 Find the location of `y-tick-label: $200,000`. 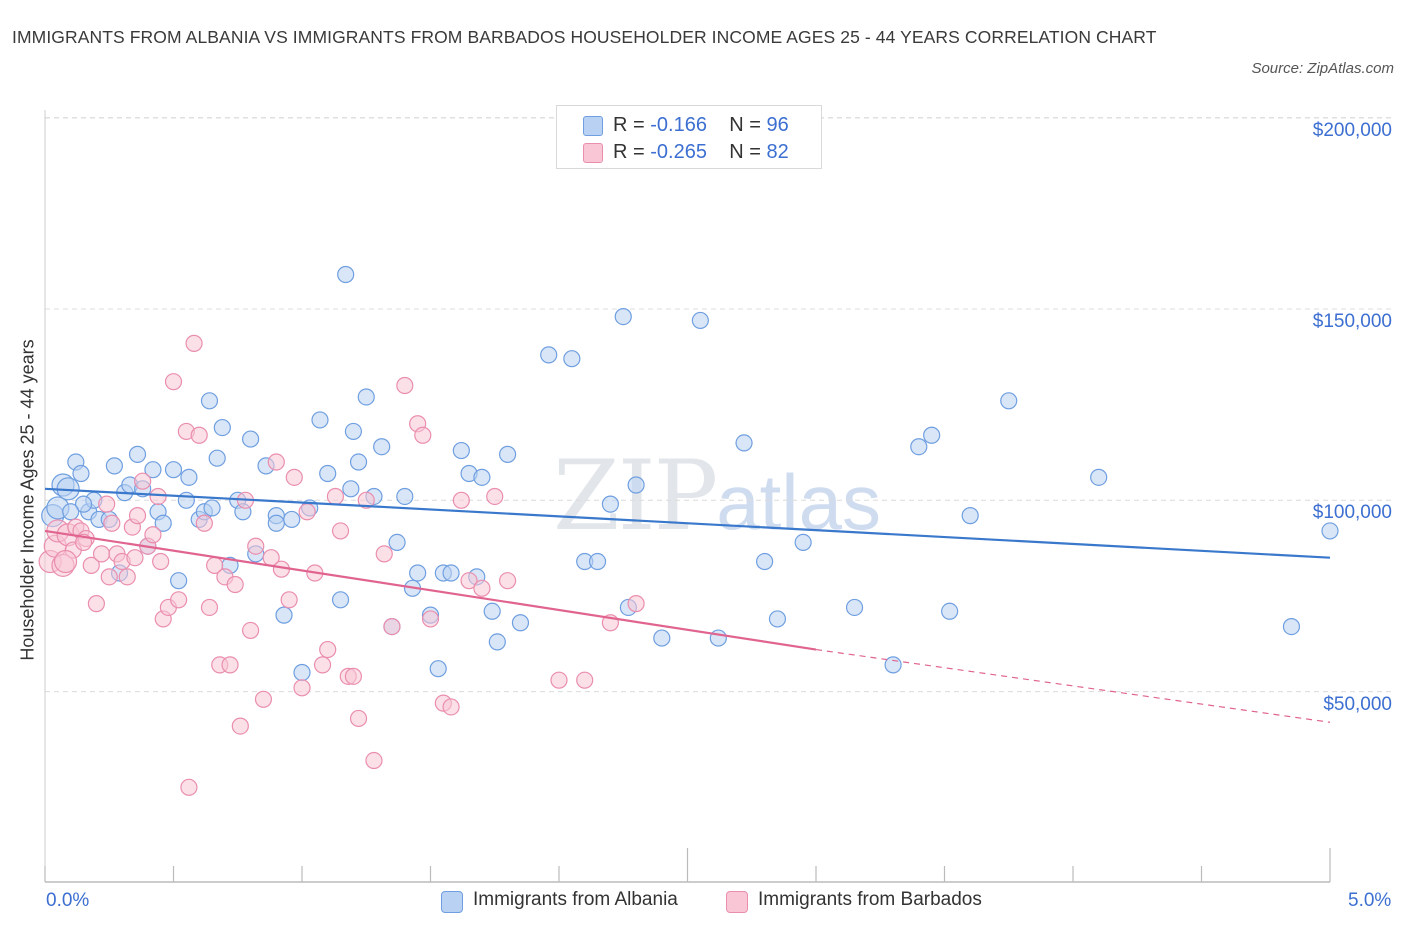

y-tick-label: $200,000 is located at coordinates (1352, 130).